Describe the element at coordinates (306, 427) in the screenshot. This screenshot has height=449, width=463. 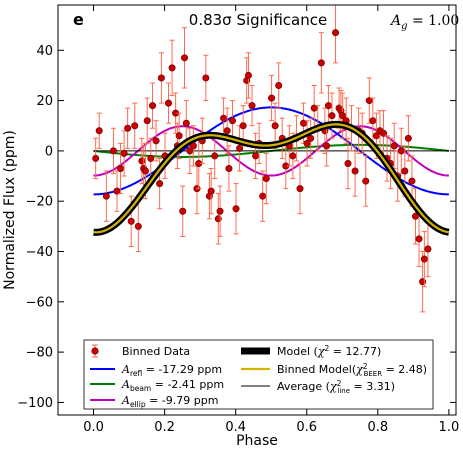
I see `x-tick-label: 0.6` at that location.